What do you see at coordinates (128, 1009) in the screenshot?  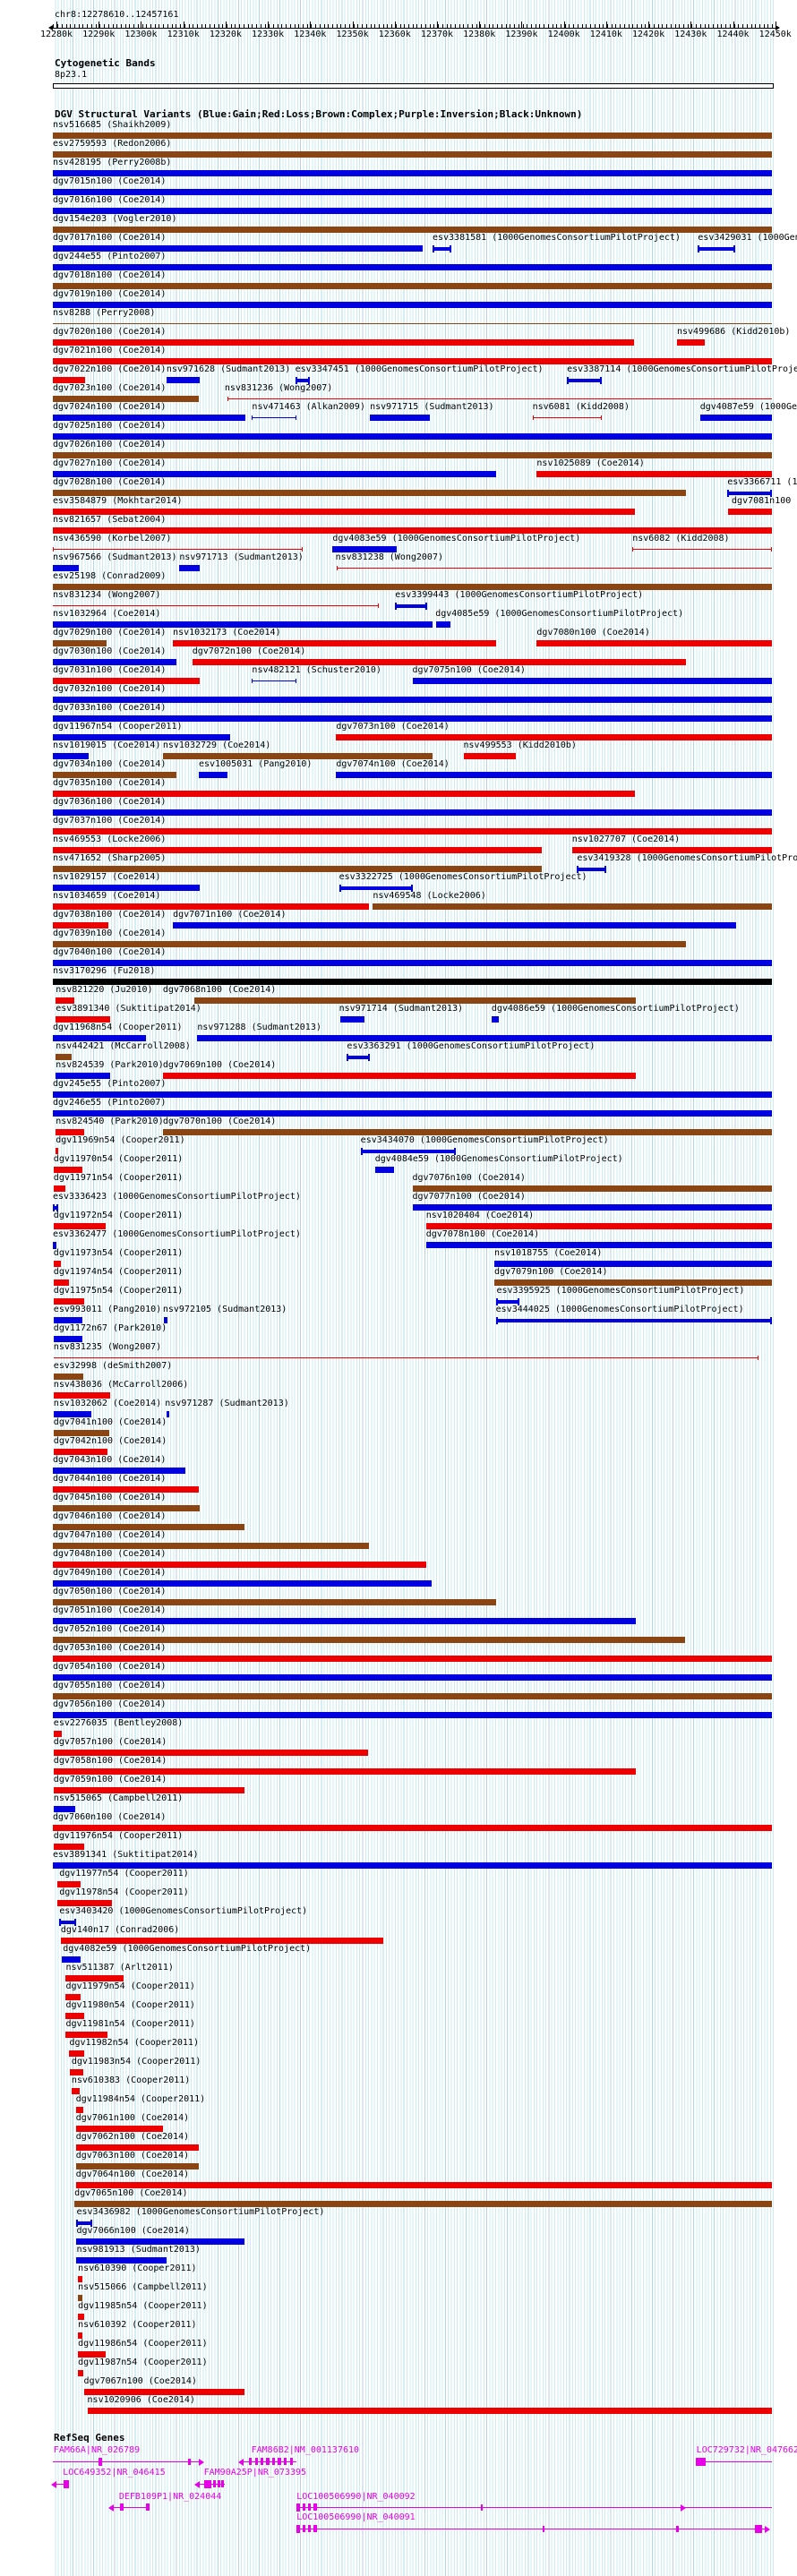 I see `variant-label: esv3891340 (Suktitipat2014)` at bounding box center [128, 1009].